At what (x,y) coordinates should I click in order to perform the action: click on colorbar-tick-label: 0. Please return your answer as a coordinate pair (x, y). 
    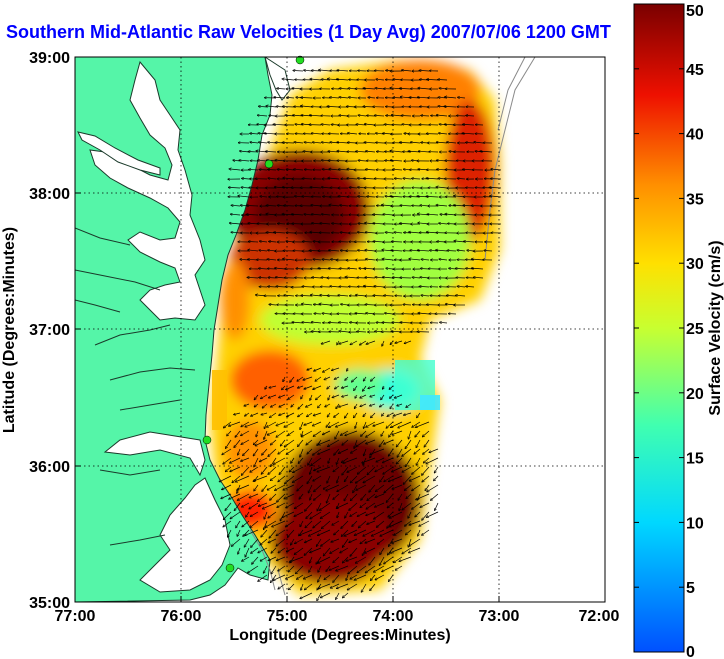
    Looking at the image, I should click on (690, 651).